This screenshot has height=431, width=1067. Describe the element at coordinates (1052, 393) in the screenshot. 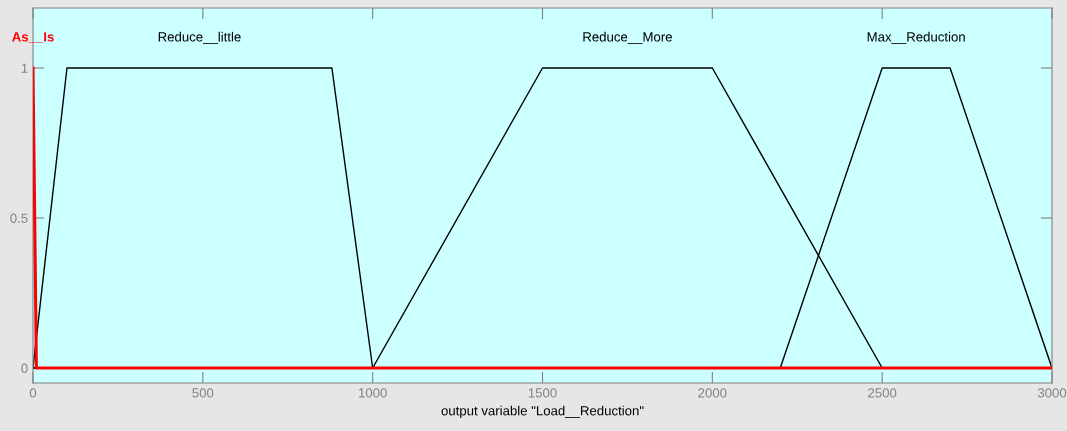

I see `x-tick-label: 3000` at that location.